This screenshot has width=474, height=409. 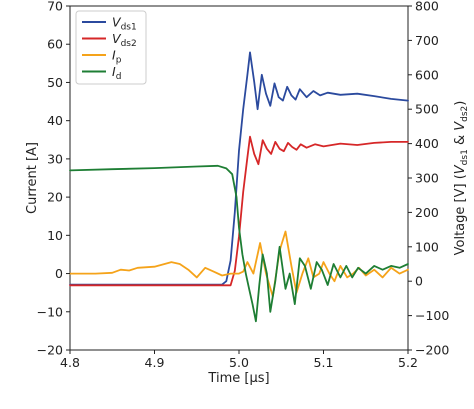 I want to click on x-axis-title: Time [µs], so click(x=238, y=378).